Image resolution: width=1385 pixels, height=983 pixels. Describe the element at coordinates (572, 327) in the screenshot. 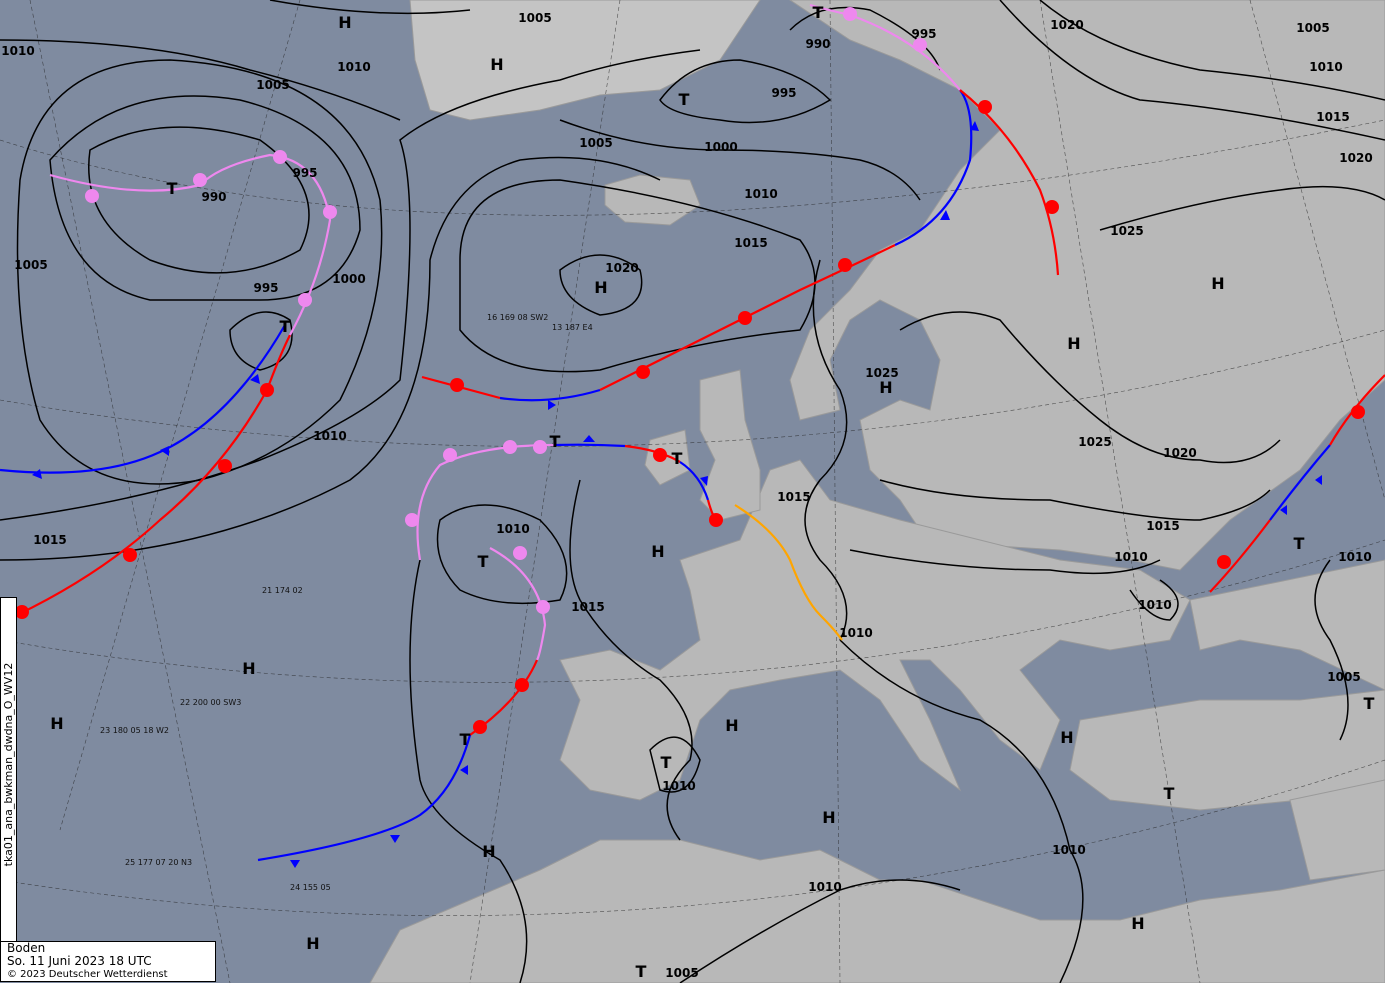

I see `station-plot: 13 187 E4` at that location.